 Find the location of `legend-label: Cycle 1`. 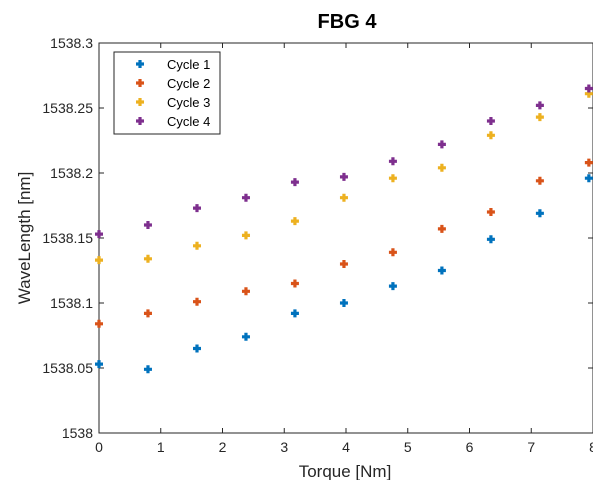

legend-label: Cycle 1 is located at coordinates (188, 64).